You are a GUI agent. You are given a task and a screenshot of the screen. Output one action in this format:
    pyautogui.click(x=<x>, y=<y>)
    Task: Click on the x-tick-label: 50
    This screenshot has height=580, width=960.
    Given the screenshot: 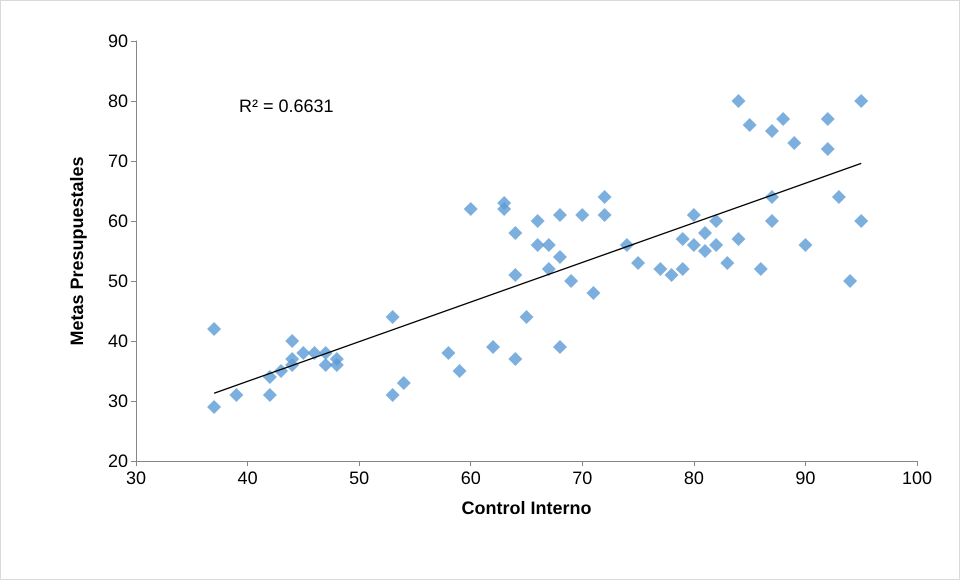 What is the action you would take?
    pyautogui.click(x=359, y=478)
    